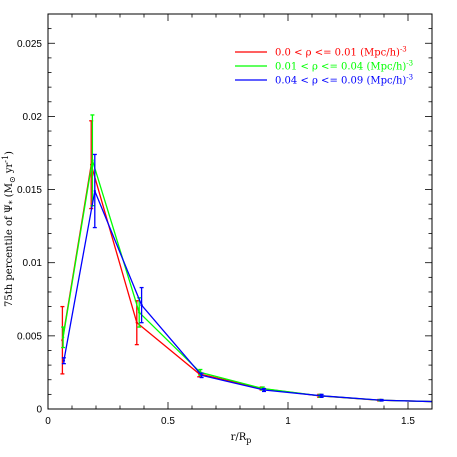 This screenshot has height=457, width=457. What do you see at coordinates (9, 229) in the screenshot?
I see `y-axis-label: 75th percentile of Ψ* (M⊙ yr-1)` at bounding box center [9, 229].